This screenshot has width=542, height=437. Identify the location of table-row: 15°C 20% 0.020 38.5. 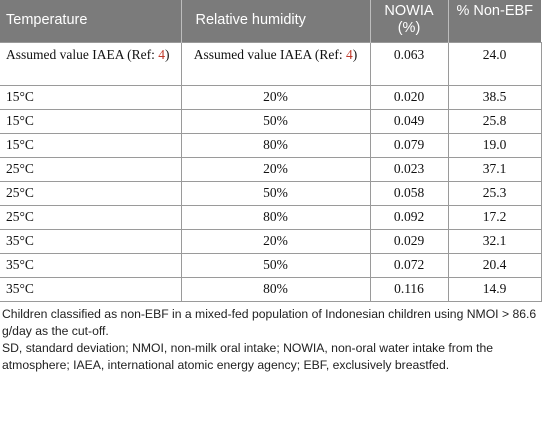
(271, 97).